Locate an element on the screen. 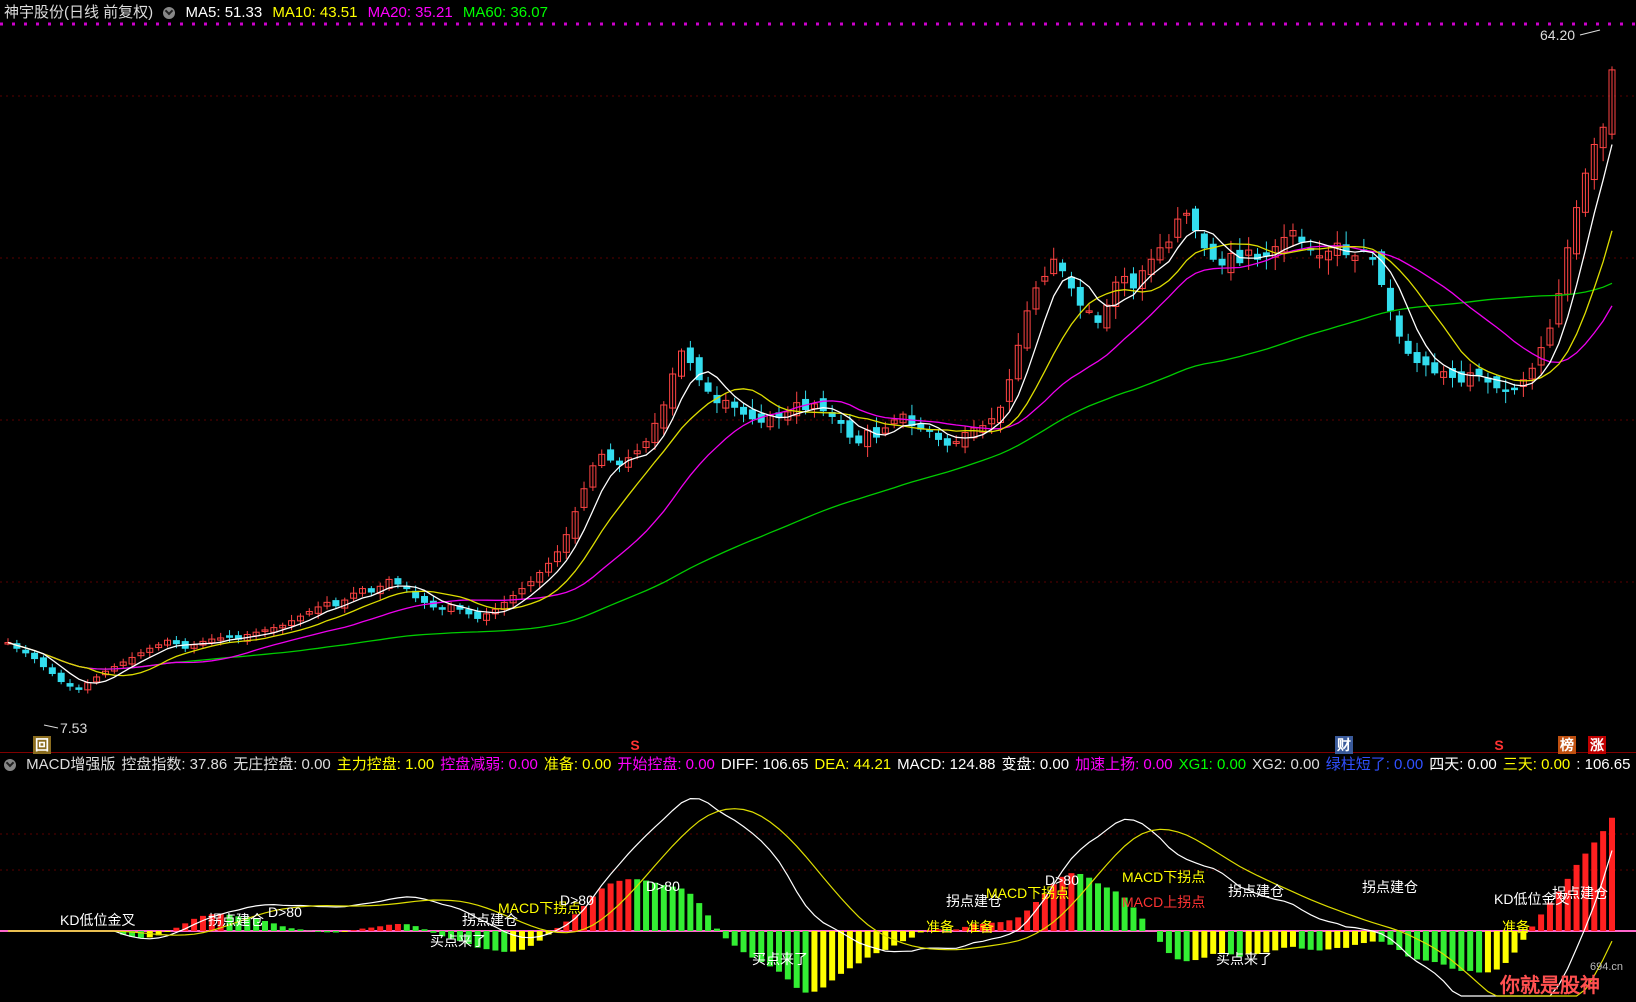 Image resolution: width=1636 pixels, height=1002 pixels. stock-title: 神宇股份(日线 前复权) is located at coordinates (79, 12).